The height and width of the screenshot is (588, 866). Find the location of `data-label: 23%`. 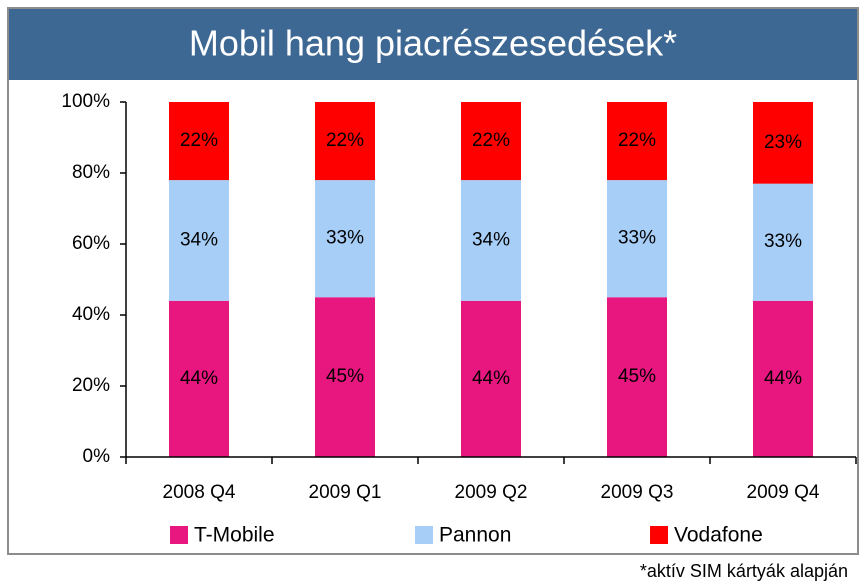

data-label: 23% is located at coordinates (783, 142).